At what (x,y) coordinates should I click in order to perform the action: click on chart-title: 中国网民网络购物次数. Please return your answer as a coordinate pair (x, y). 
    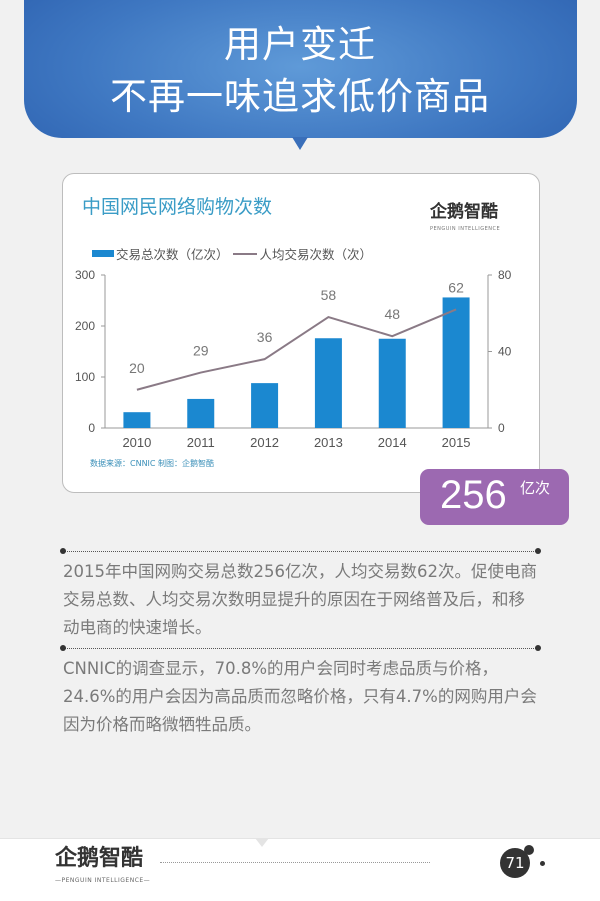
    Looking at the image, I should click on (177, 207).